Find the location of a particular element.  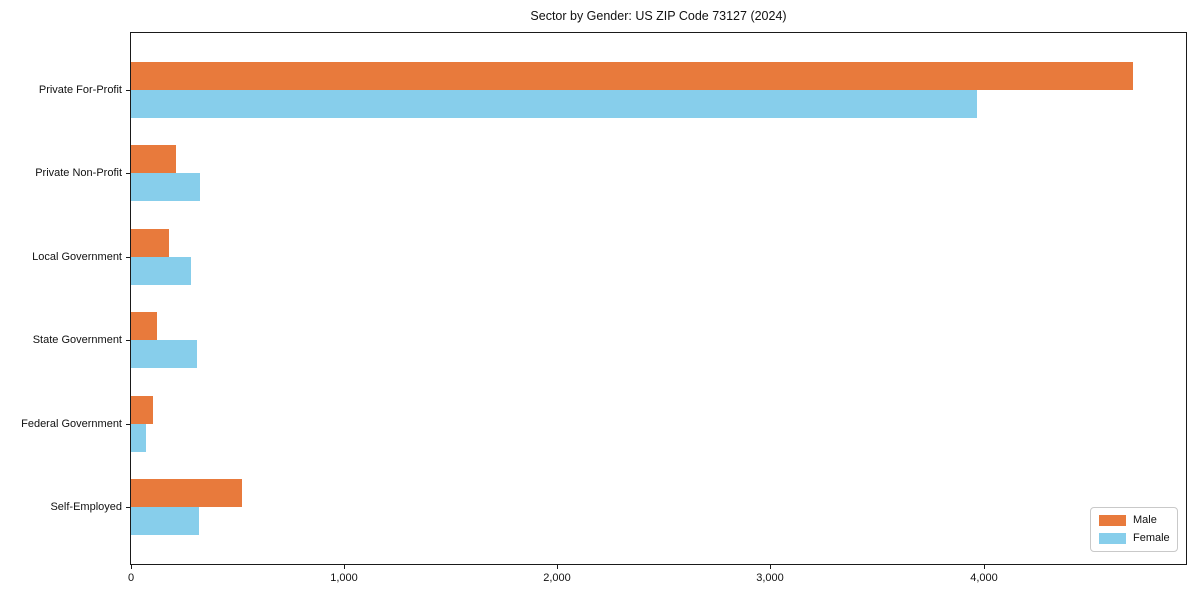

bar-male-federal-government is located at coordinates (142, 410).